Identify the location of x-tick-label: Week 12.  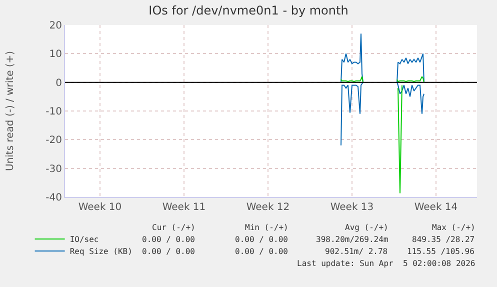
(268, 207).